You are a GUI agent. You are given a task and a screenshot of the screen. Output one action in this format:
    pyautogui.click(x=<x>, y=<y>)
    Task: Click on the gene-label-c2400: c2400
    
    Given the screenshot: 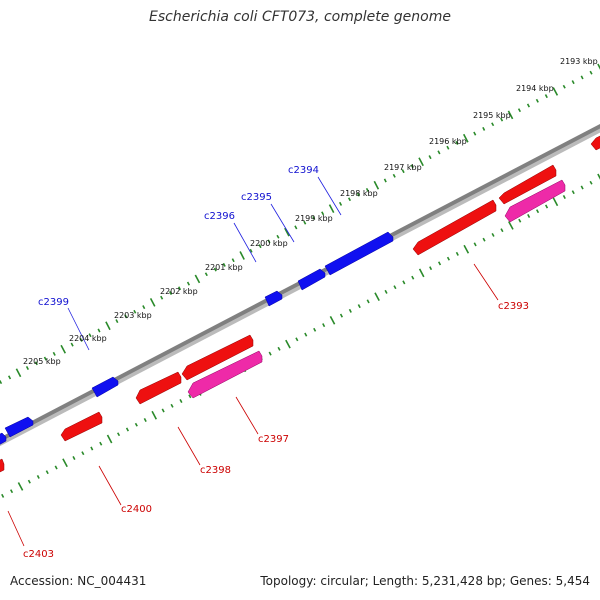 What is the action you would take?
    pyautogui.click(x=136, y=509)
    